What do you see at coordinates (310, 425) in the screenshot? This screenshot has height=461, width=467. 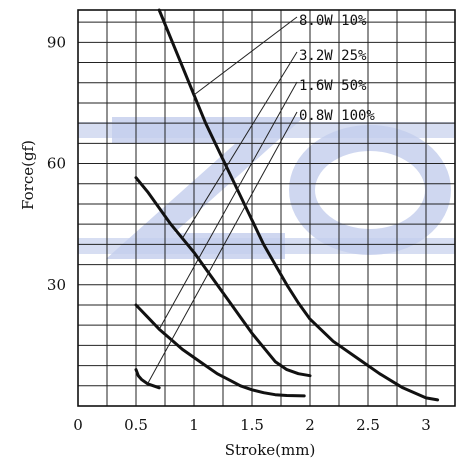 I see `x-tick-label: 2` at bounding box center [310, 425].